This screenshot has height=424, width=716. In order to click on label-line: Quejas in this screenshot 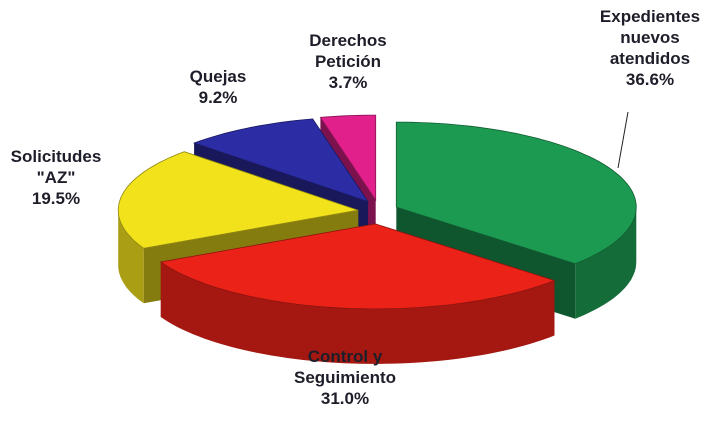, I will do `click(218, 76)`.